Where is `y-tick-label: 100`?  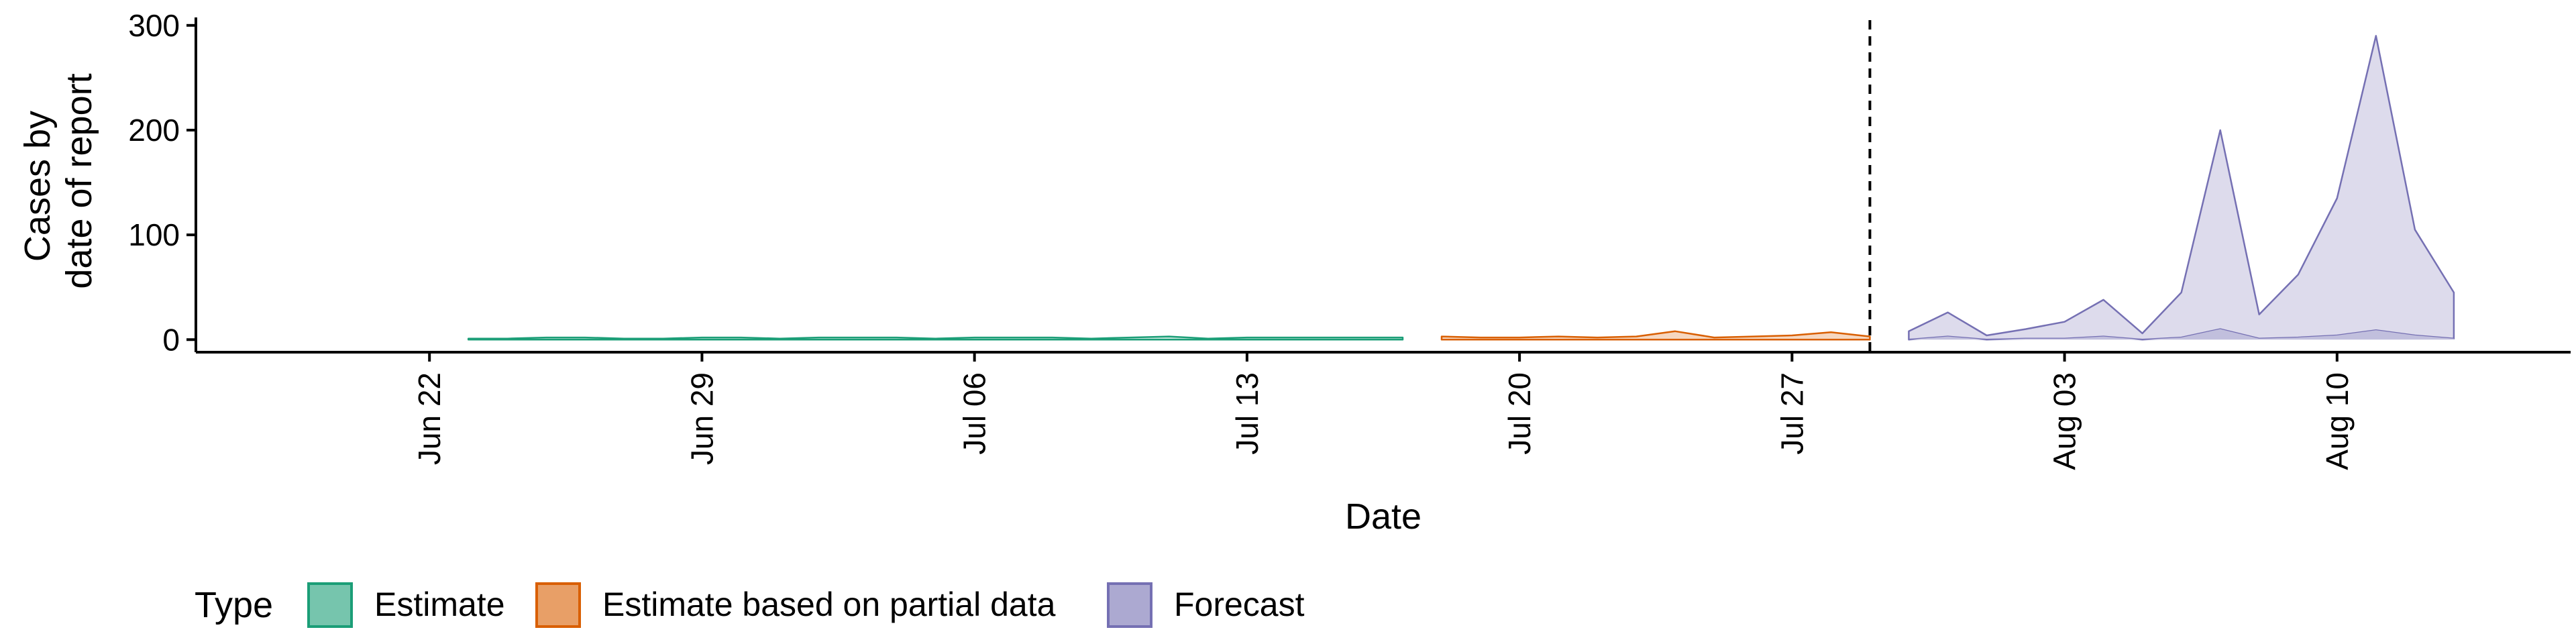 y-tick-label: 100 is located at coordinates (154, 234).